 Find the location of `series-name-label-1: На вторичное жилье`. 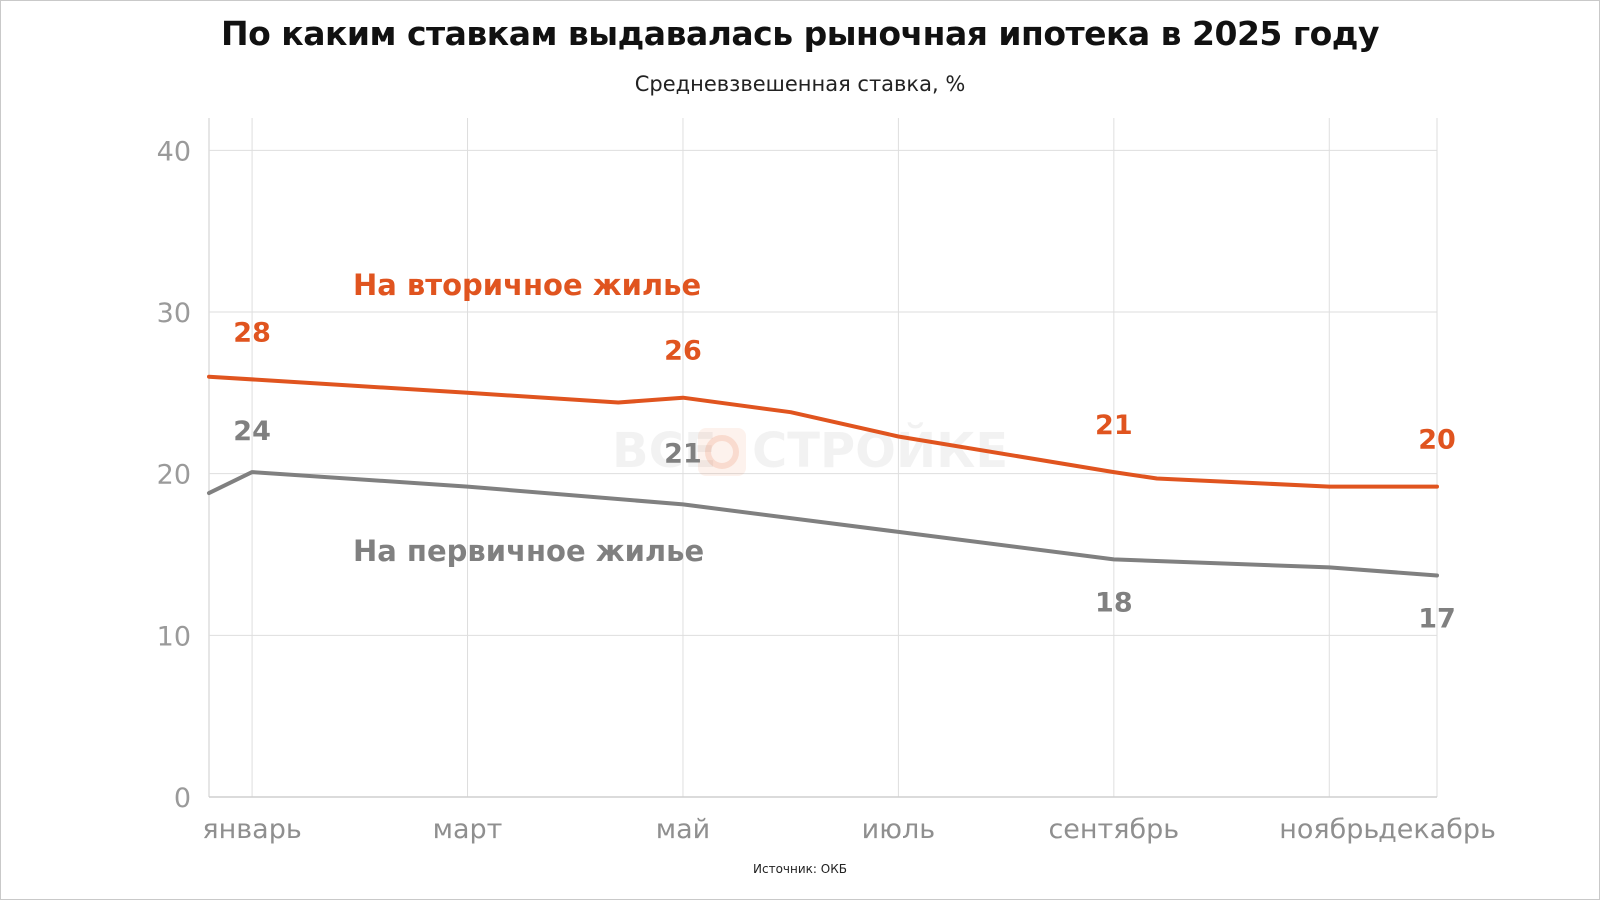

series-name-label-1: На вторичное жилье is located at coordinates (527, 285).